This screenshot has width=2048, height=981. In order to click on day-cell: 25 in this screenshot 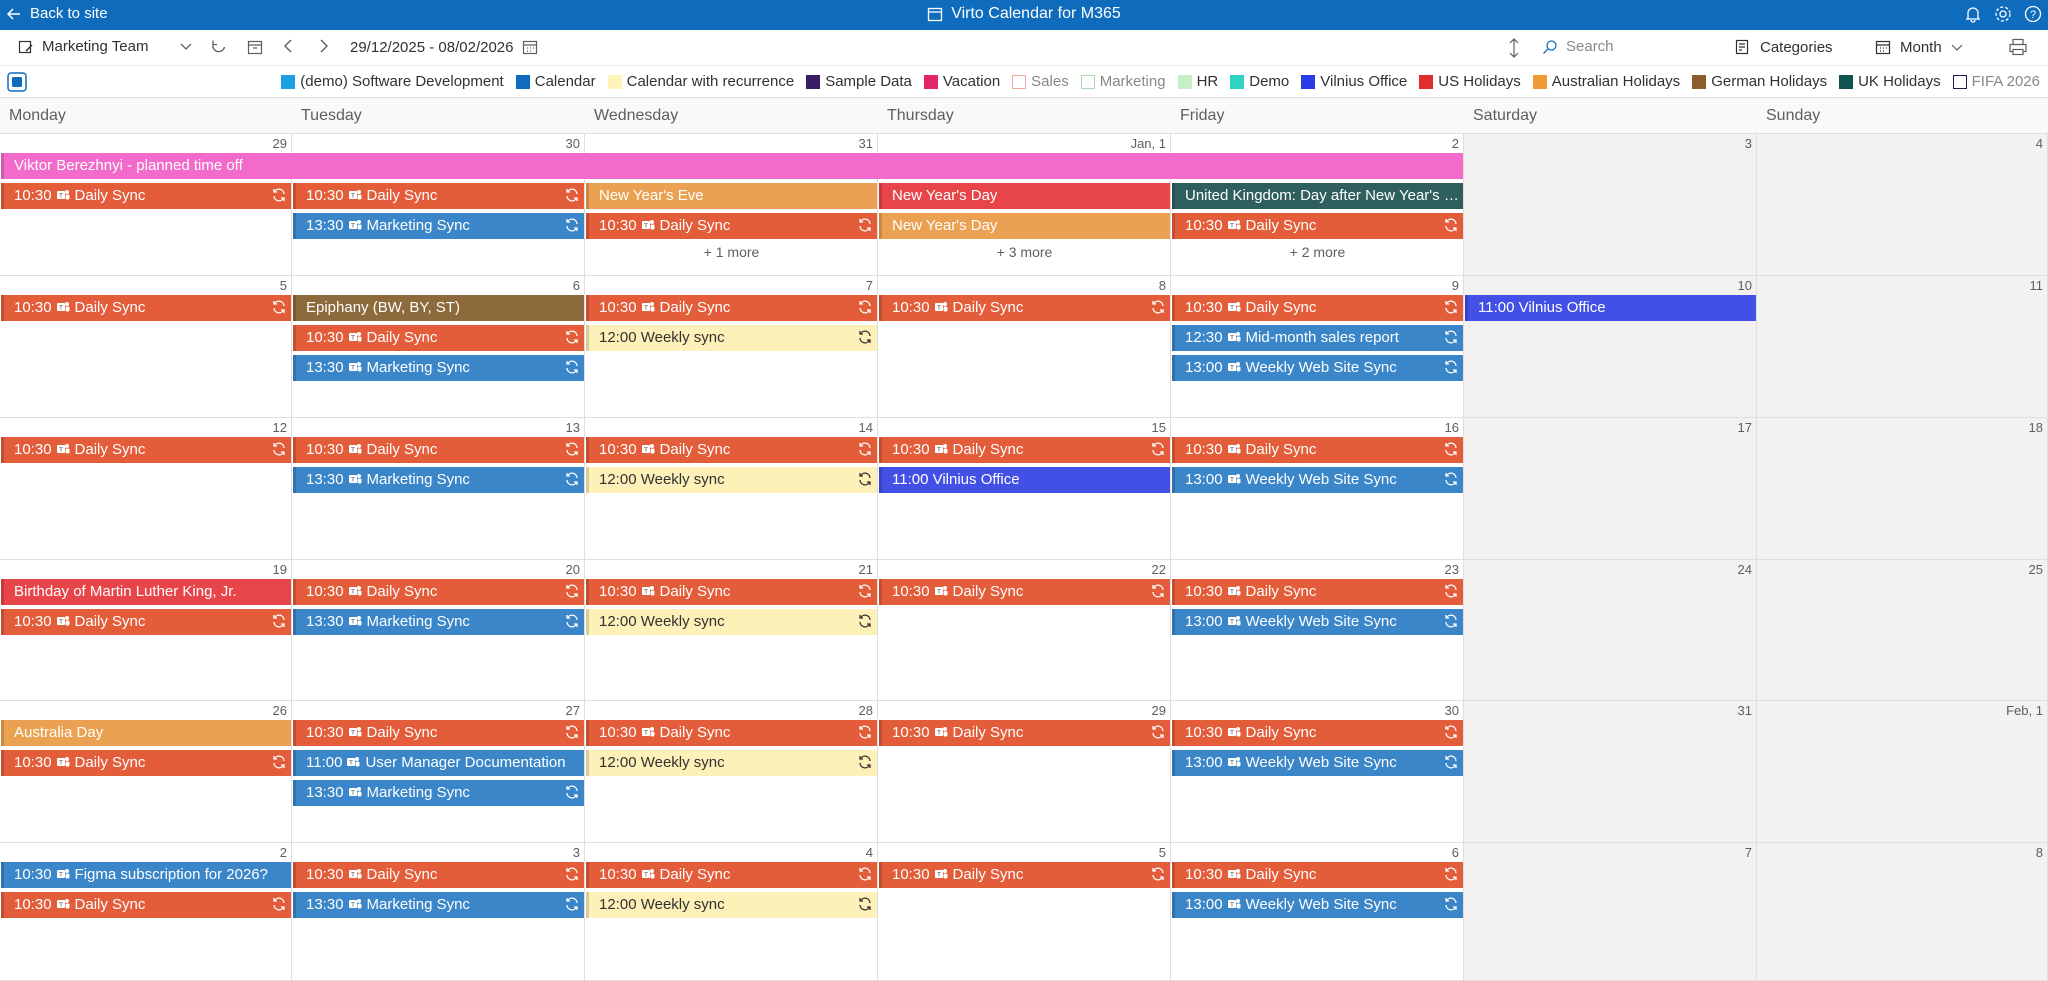, I will do `click(1902, 630)`.